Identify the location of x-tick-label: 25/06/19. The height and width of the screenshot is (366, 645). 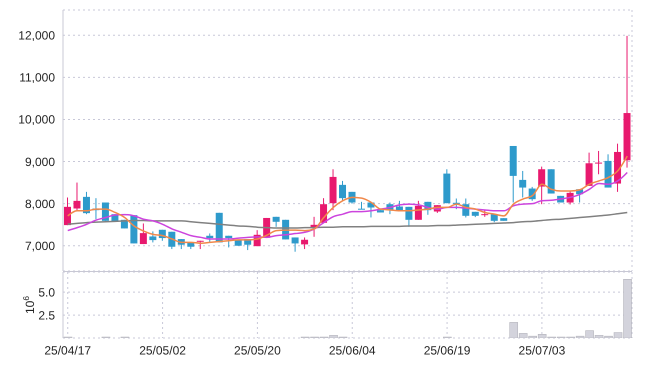
(447, 351).